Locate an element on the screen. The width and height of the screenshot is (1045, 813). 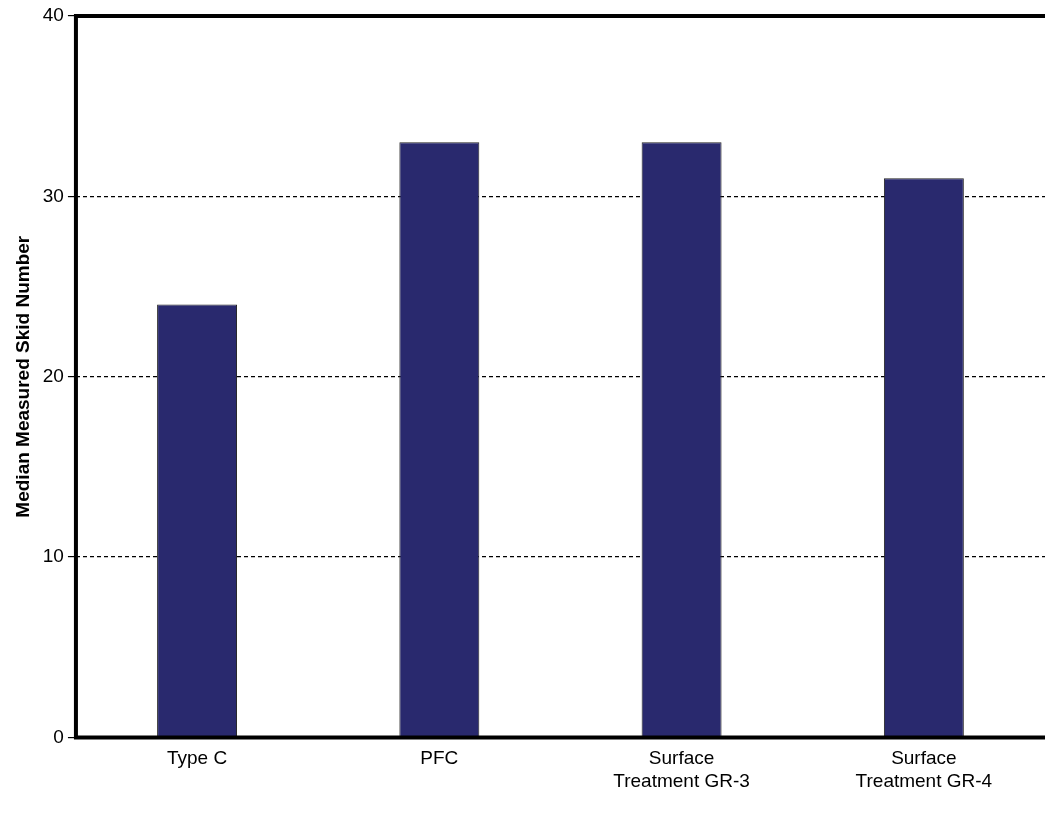
y-tick-label: 0 is located at coordinates (58, 736).